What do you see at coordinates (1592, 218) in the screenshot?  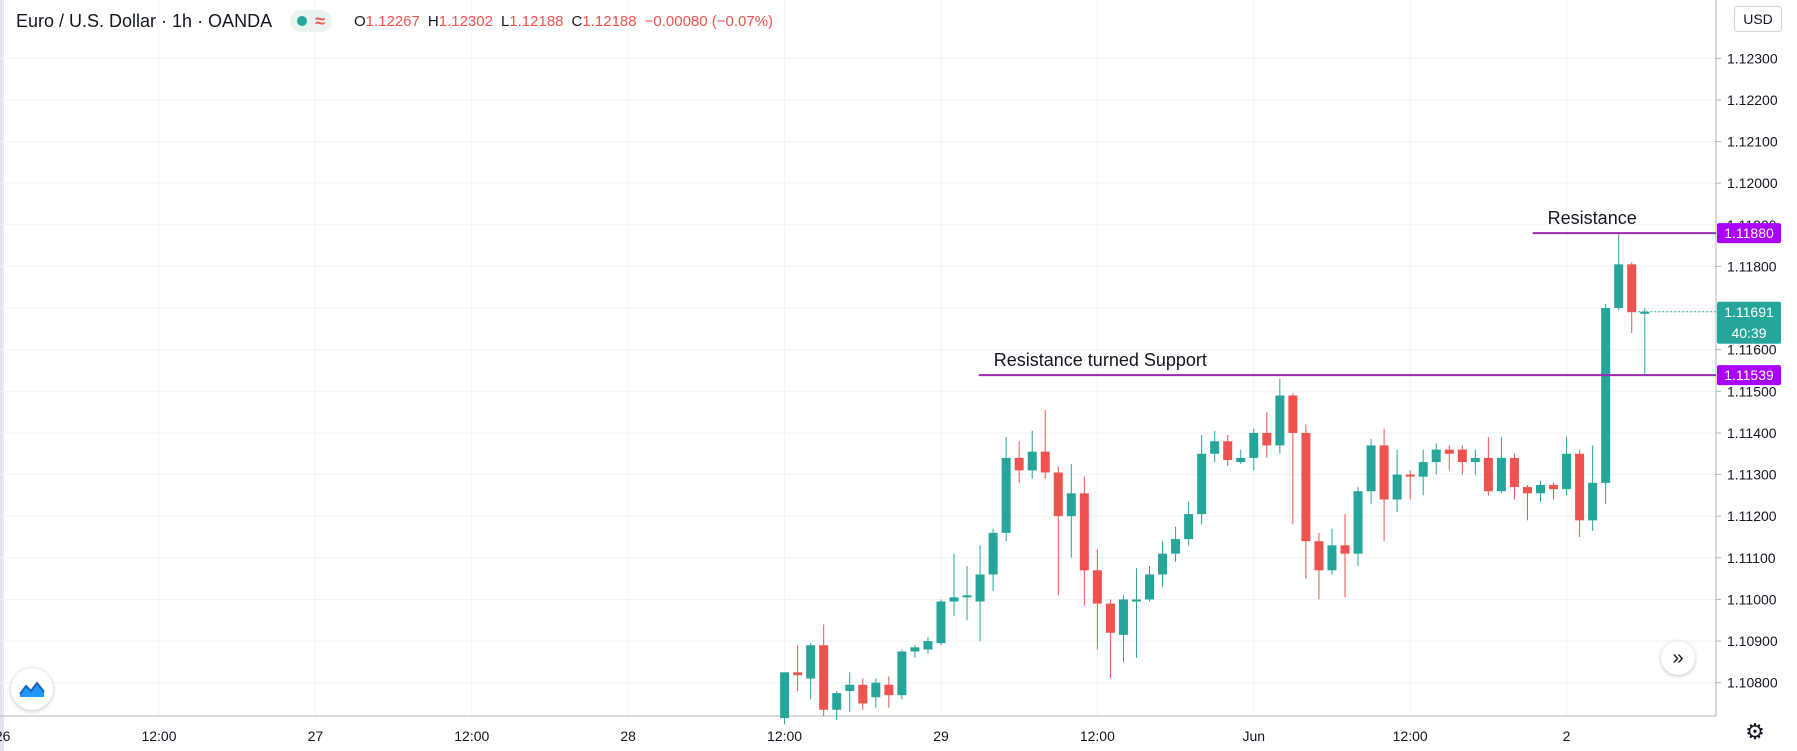 I see `level-label: Resistance` at bounding box center [1592, 218].